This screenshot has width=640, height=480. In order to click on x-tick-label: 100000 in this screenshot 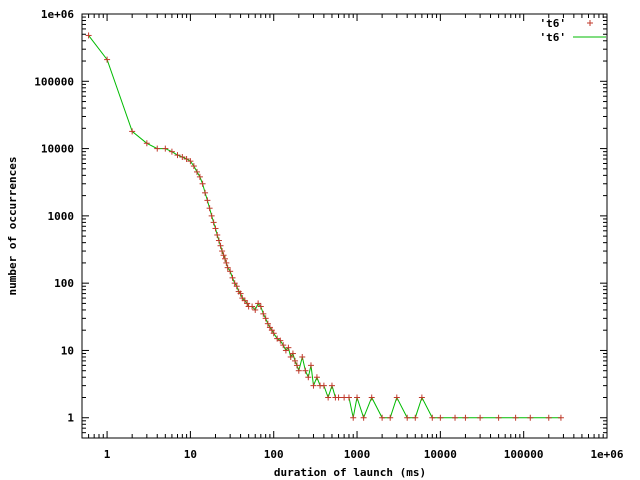, I will do `click(524, 454)`.